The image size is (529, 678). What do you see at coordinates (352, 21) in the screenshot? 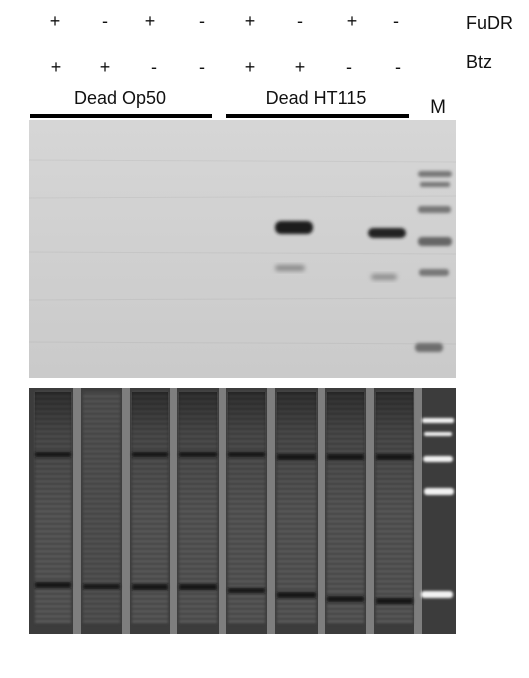
I see `fudr-sign-7: +` at bounding box center [352, 21].